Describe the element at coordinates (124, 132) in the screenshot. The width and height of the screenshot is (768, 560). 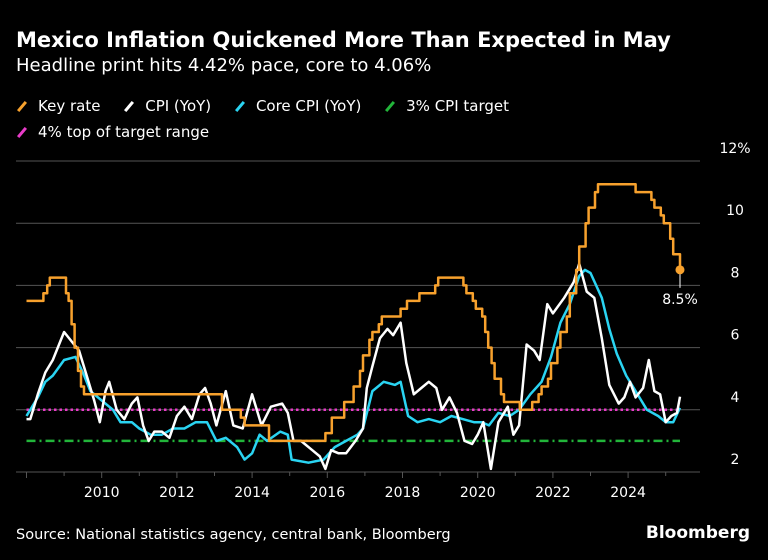
I see `legend-label: 4% top of target range` at that location.